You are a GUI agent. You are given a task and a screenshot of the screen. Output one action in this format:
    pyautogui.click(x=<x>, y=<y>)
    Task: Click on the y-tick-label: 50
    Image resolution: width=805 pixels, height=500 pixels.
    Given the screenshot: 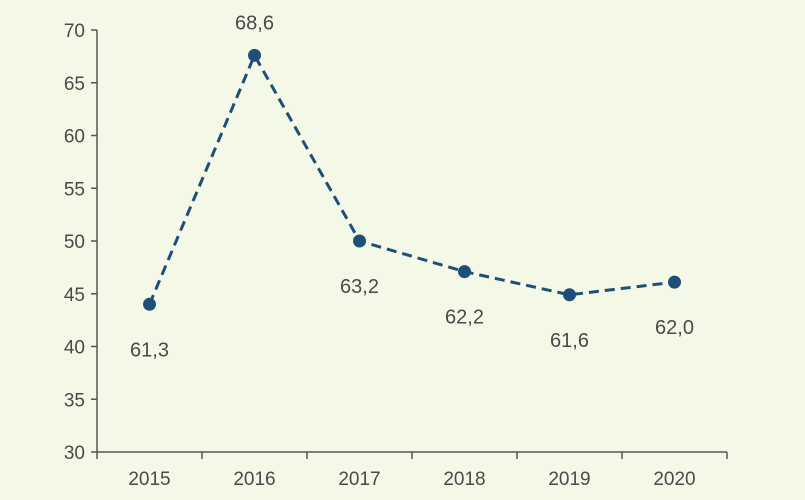 What is the action you would take?
    pyautogui.click(x=74, y=242)
    